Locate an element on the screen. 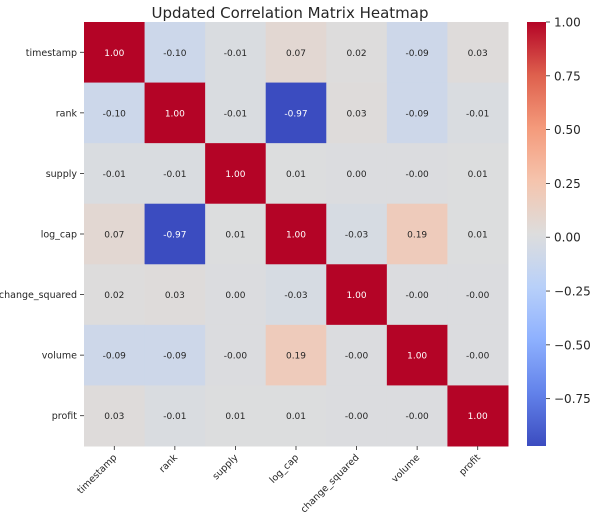 This screenshot has width=600, height=515. heatmap-cell-profit-change_squared is located at coordinates (357, 416).